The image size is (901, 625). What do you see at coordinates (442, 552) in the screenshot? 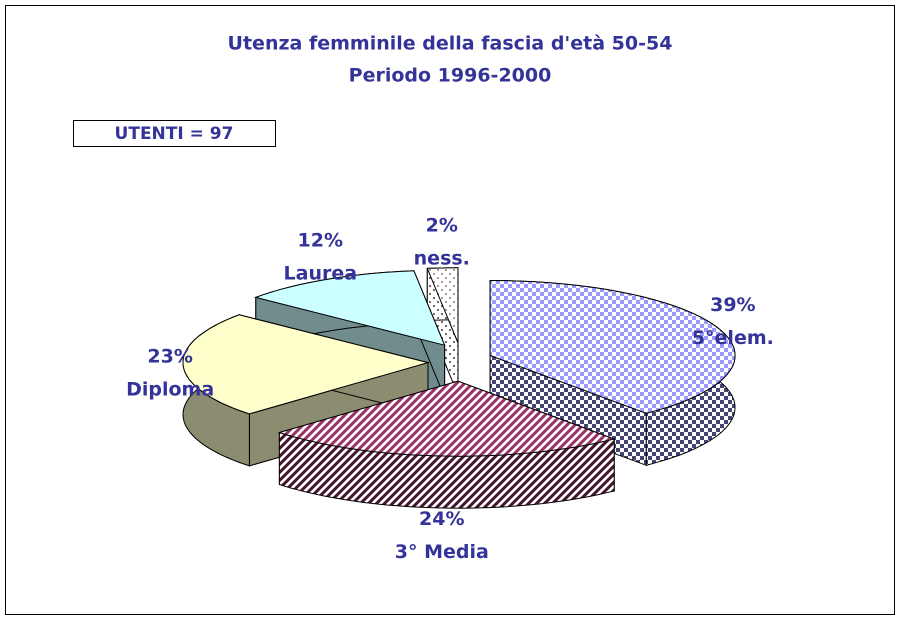
I see `category-label: 3° Media` at bounding box center [442, 552].